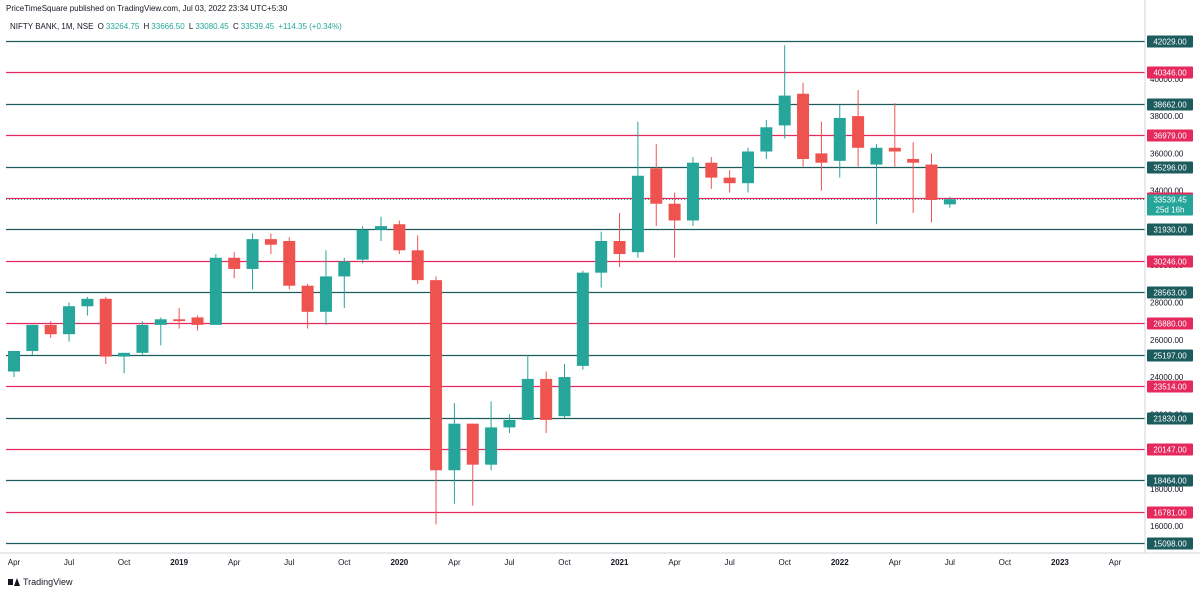 The image size is (1200, 593). I want to click on y-tick-label: 16000.00, so click(1167, 526).